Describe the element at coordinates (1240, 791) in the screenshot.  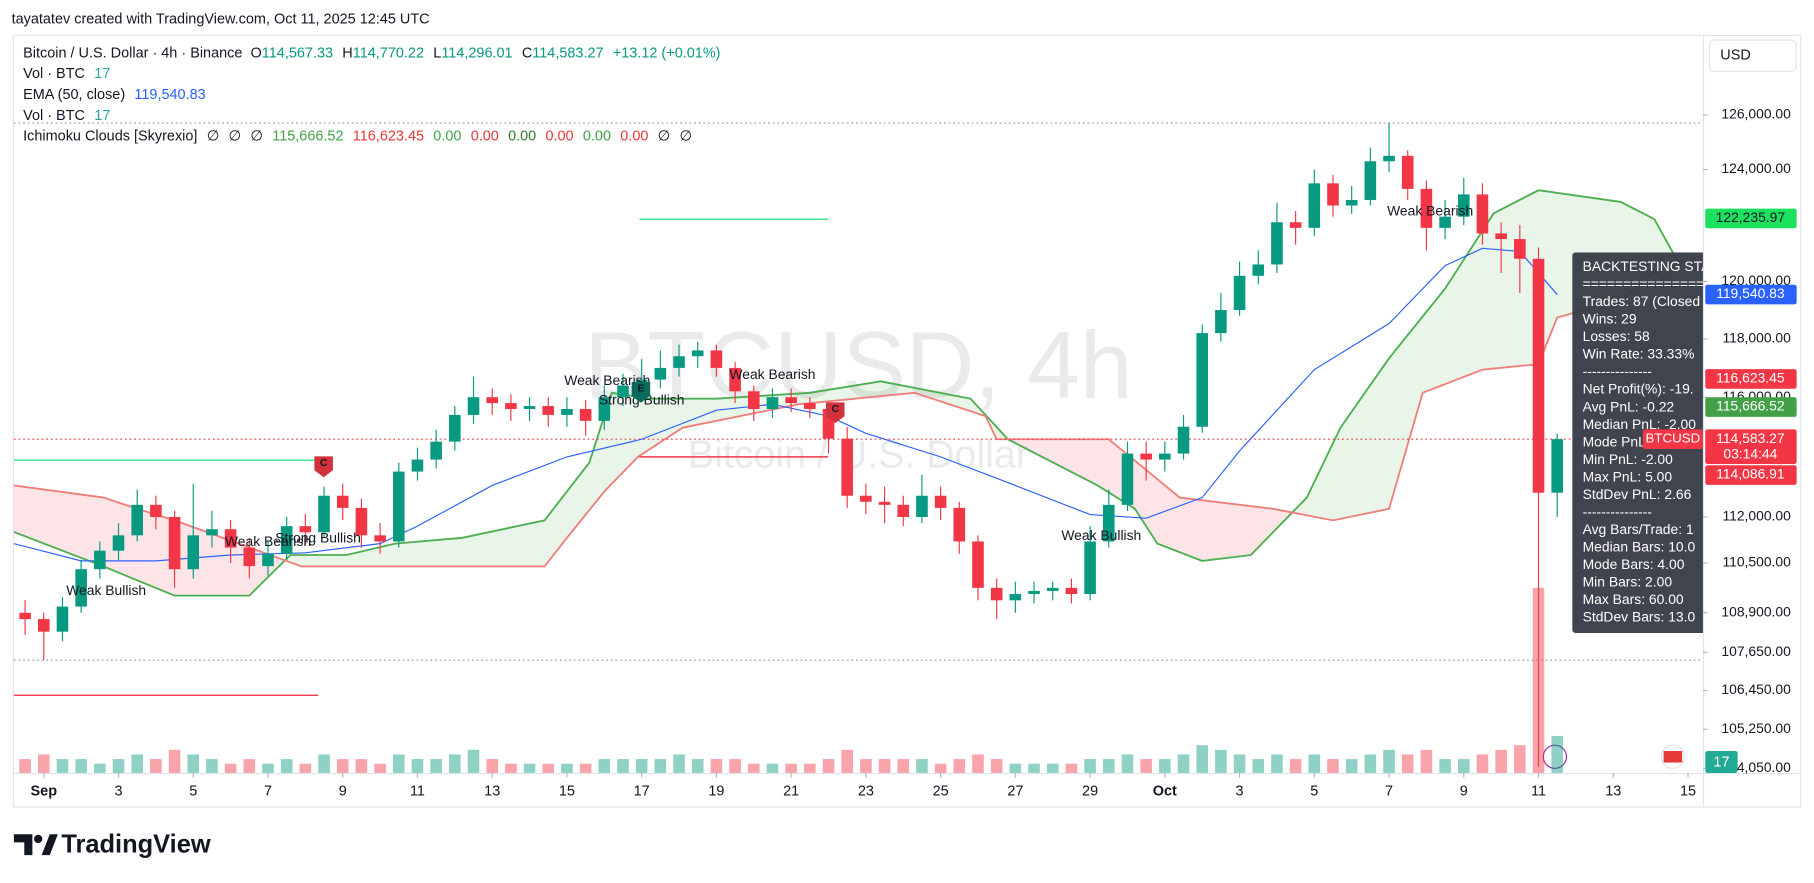
I see `x-tick-label: 3` at that location.